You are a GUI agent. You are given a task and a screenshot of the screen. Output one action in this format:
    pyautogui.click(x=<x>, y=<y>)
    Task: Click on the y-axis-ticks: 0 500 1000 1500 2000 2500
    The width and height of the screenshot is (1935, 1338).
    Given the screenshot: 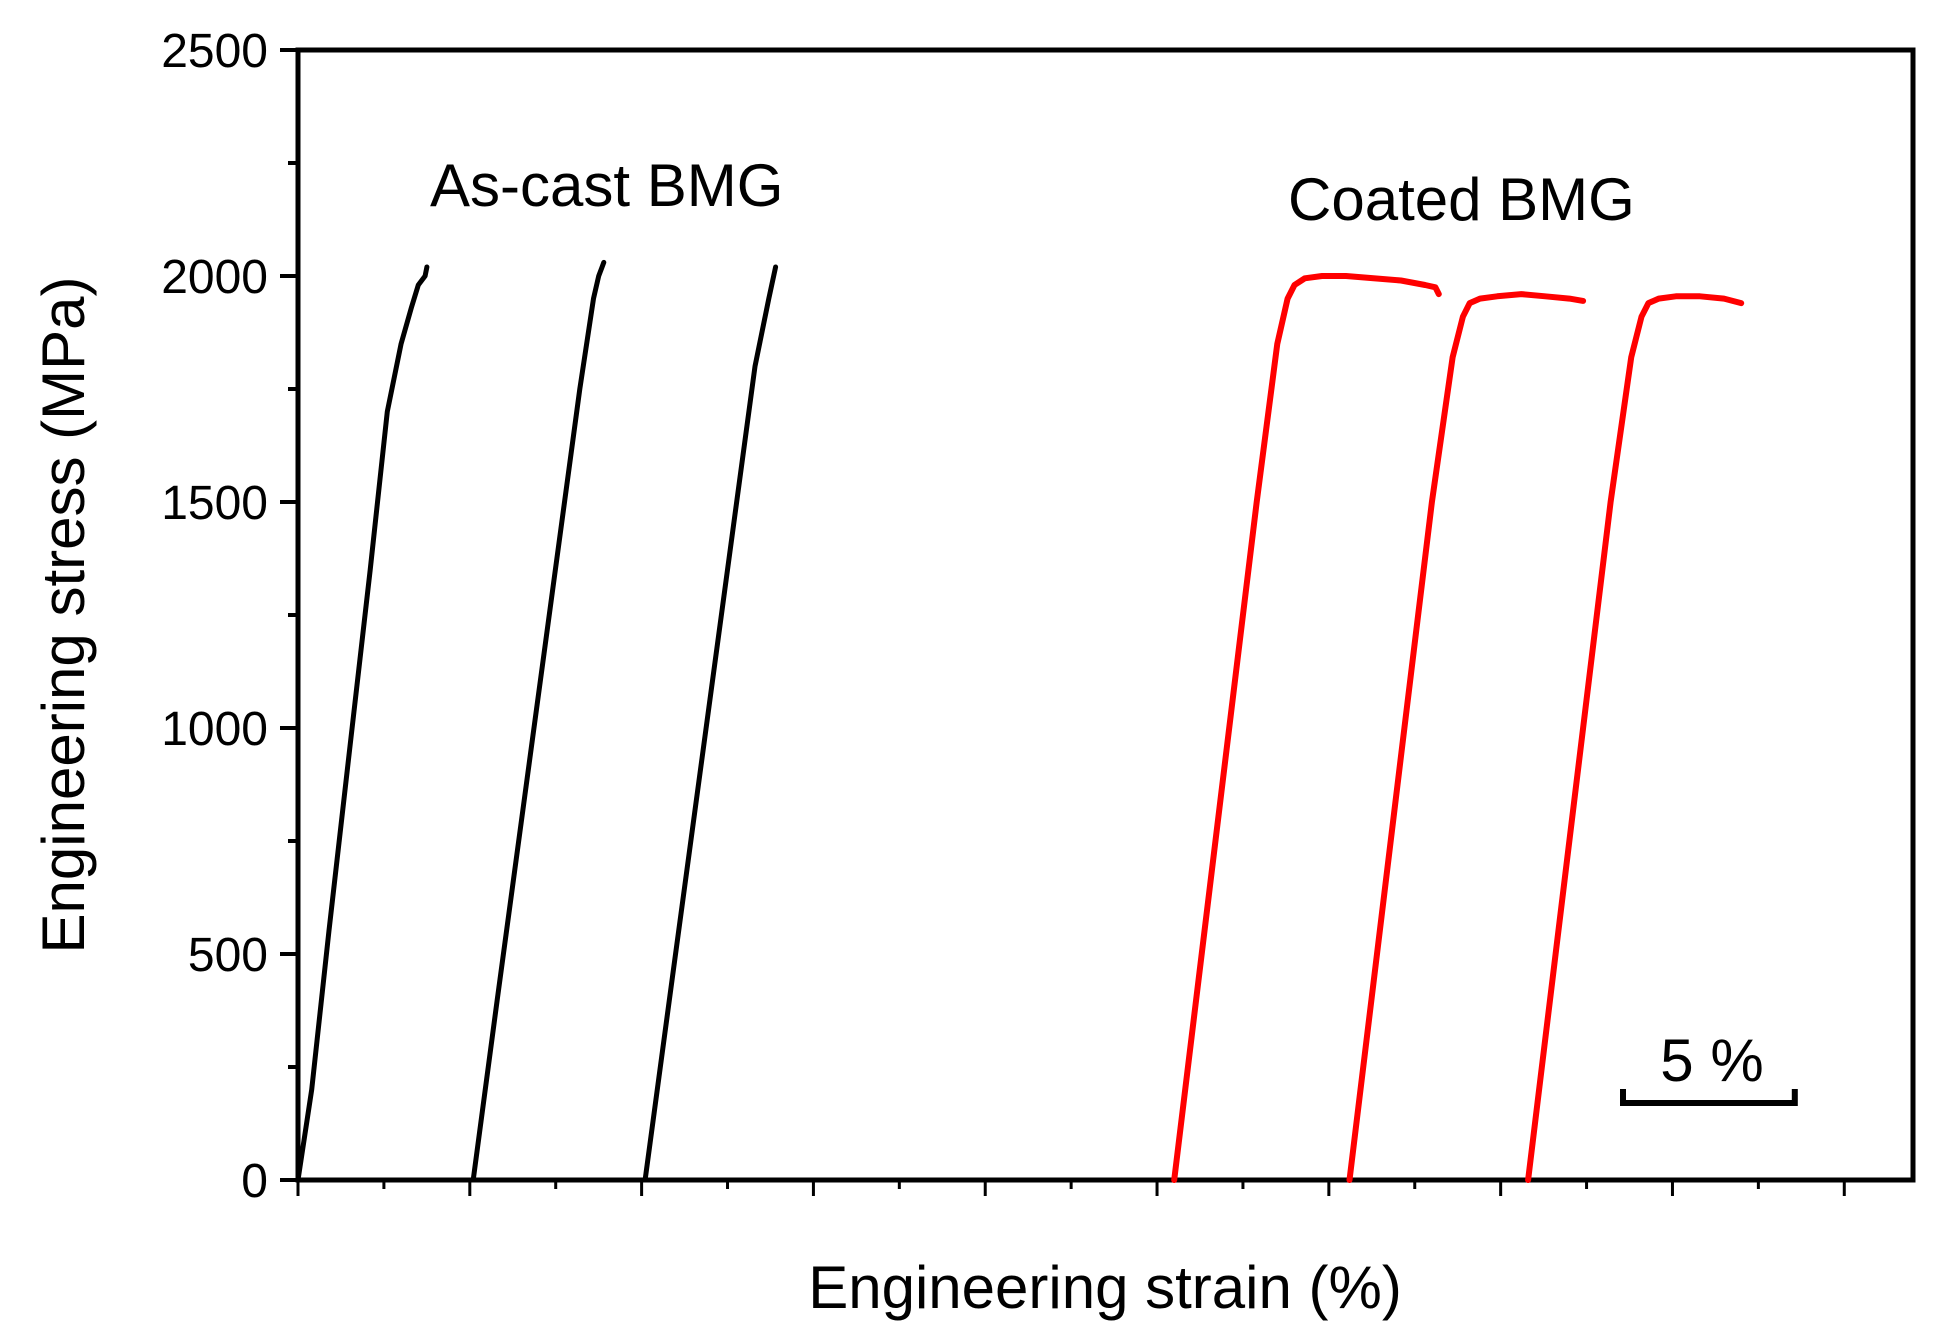 What is the action you would take?
    pyautogui.click(x=229, y=616)
    